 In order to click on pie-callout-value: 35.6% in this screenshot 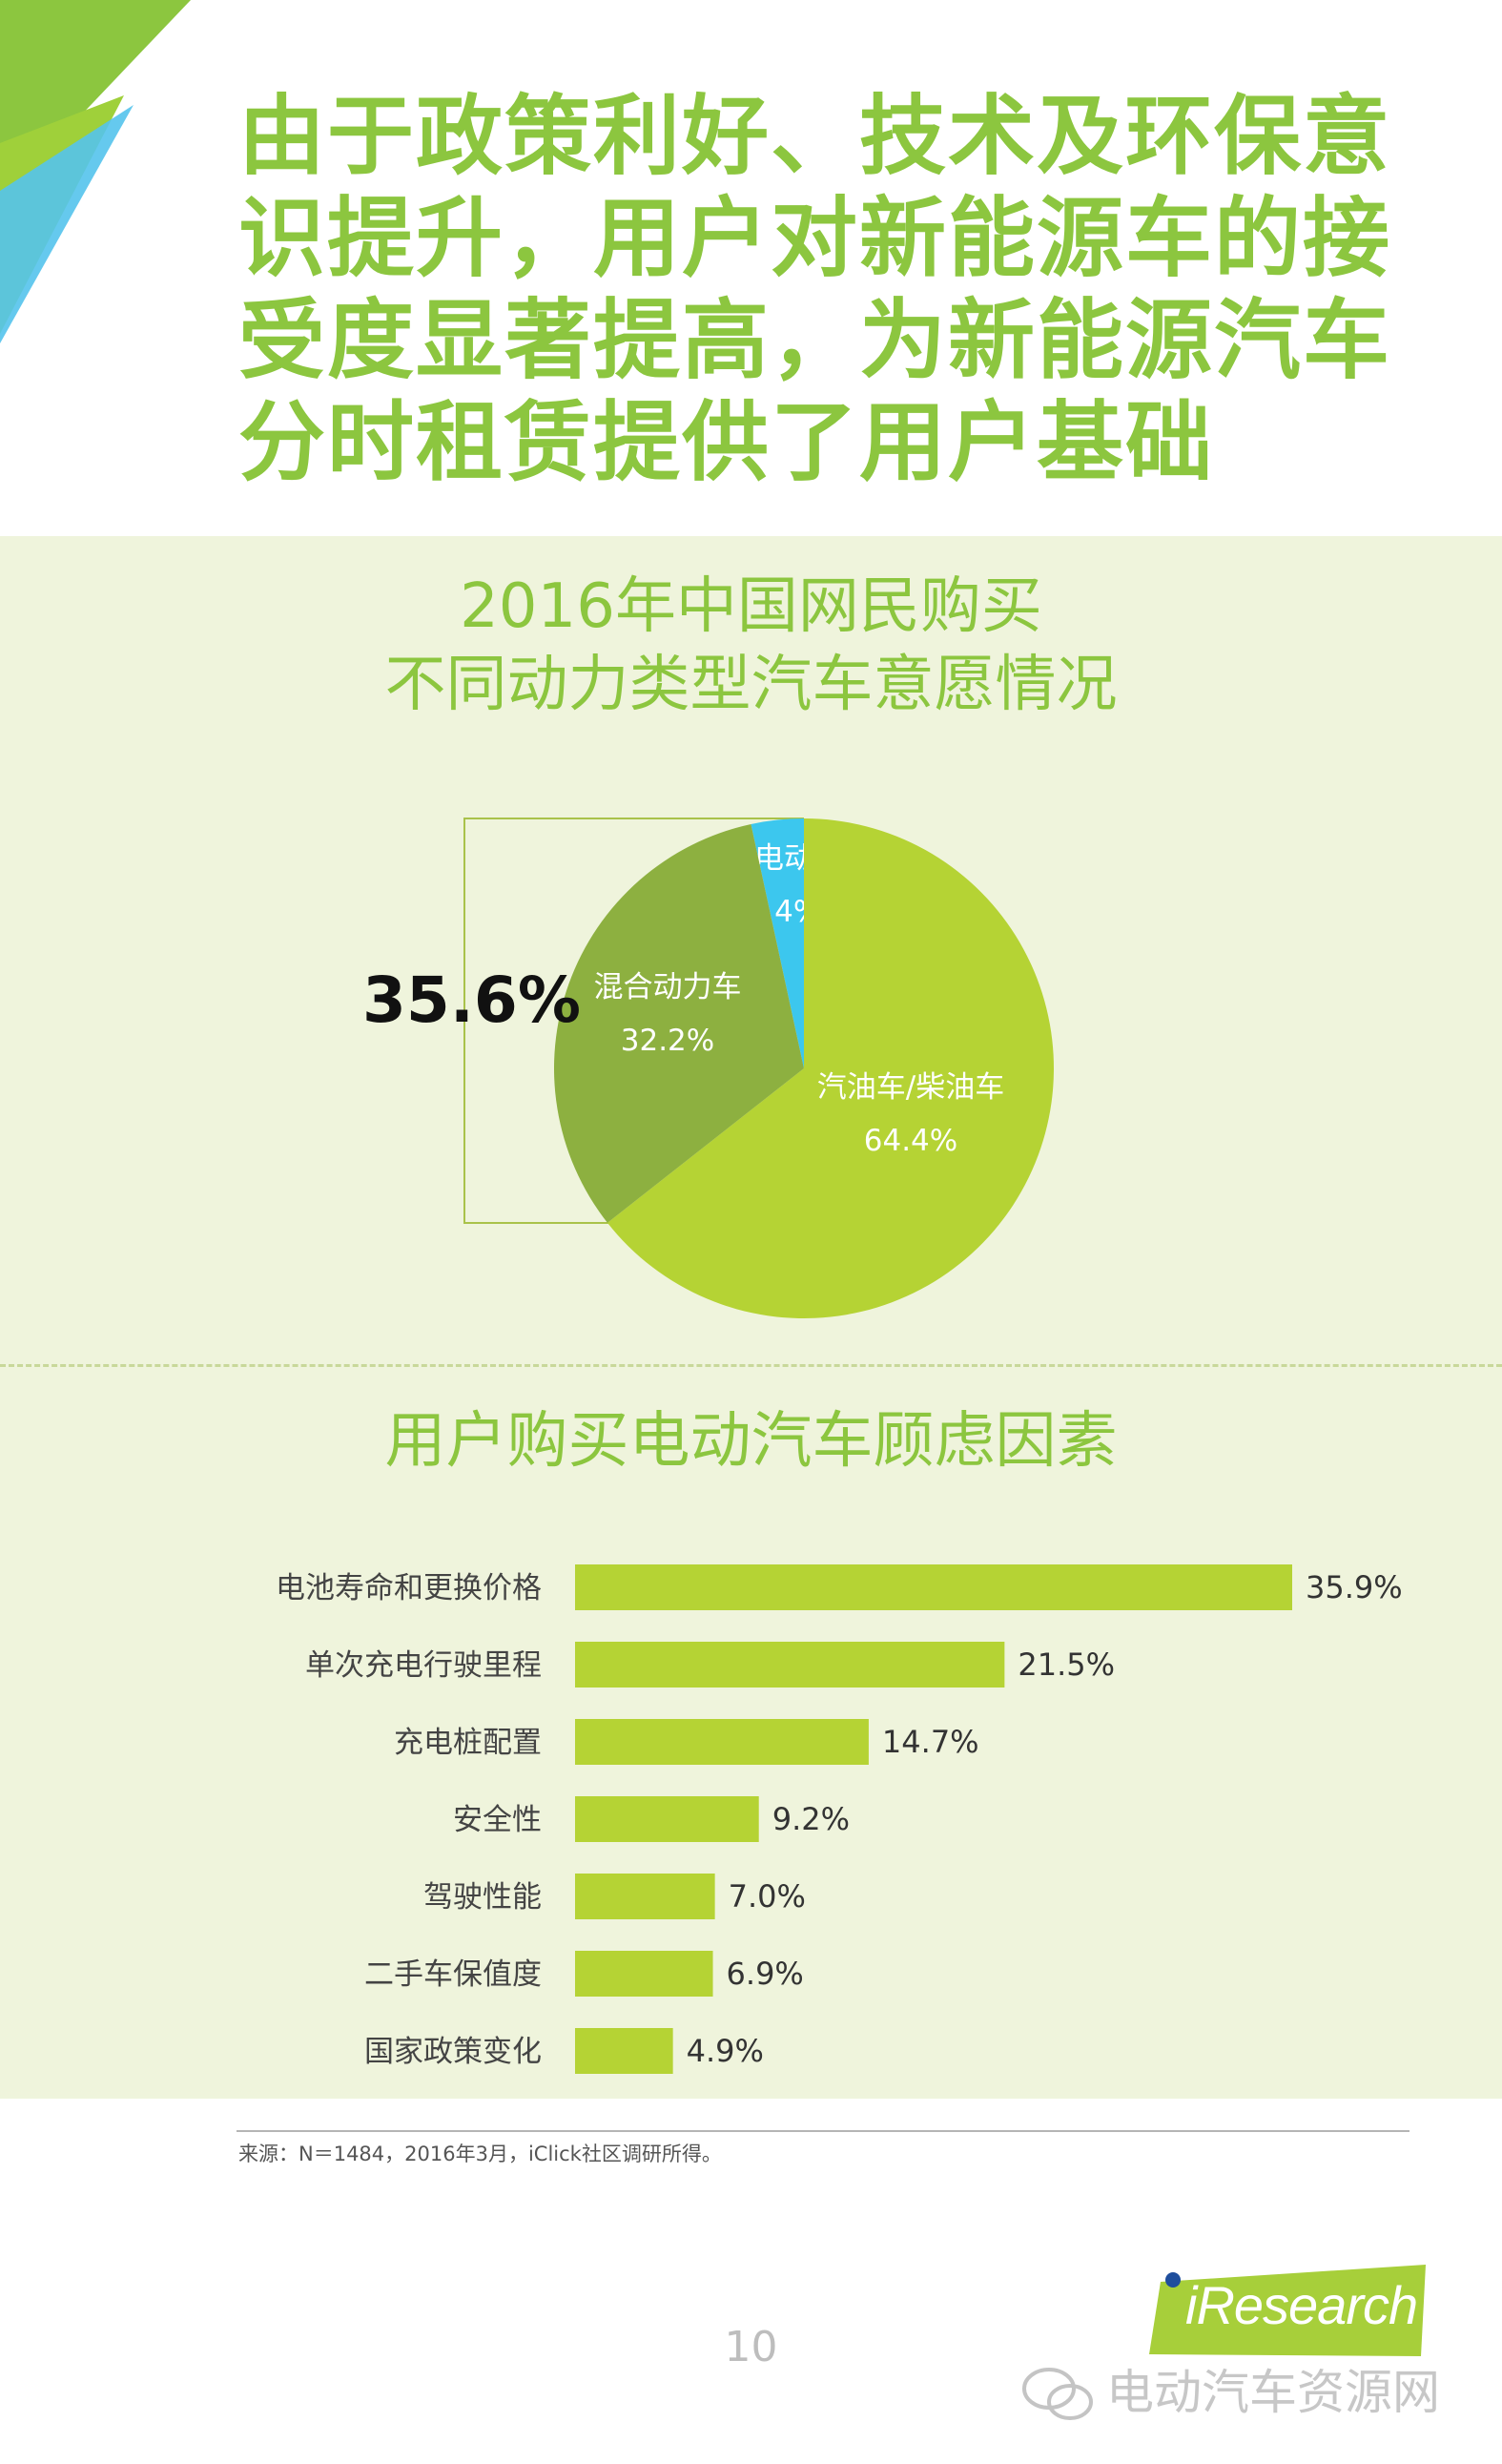, I will do `click(471, 1000)`.